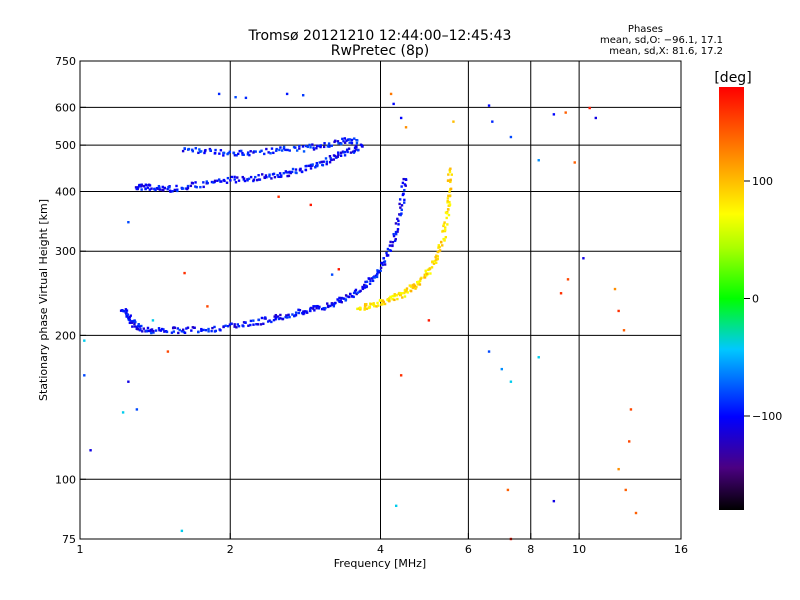 The width and height of the screenshot is (800, 600). What do you see at coordinates (65, 251) in the screenshot?
I see `y-tick-label: 300` at bounding box center [65, 251].